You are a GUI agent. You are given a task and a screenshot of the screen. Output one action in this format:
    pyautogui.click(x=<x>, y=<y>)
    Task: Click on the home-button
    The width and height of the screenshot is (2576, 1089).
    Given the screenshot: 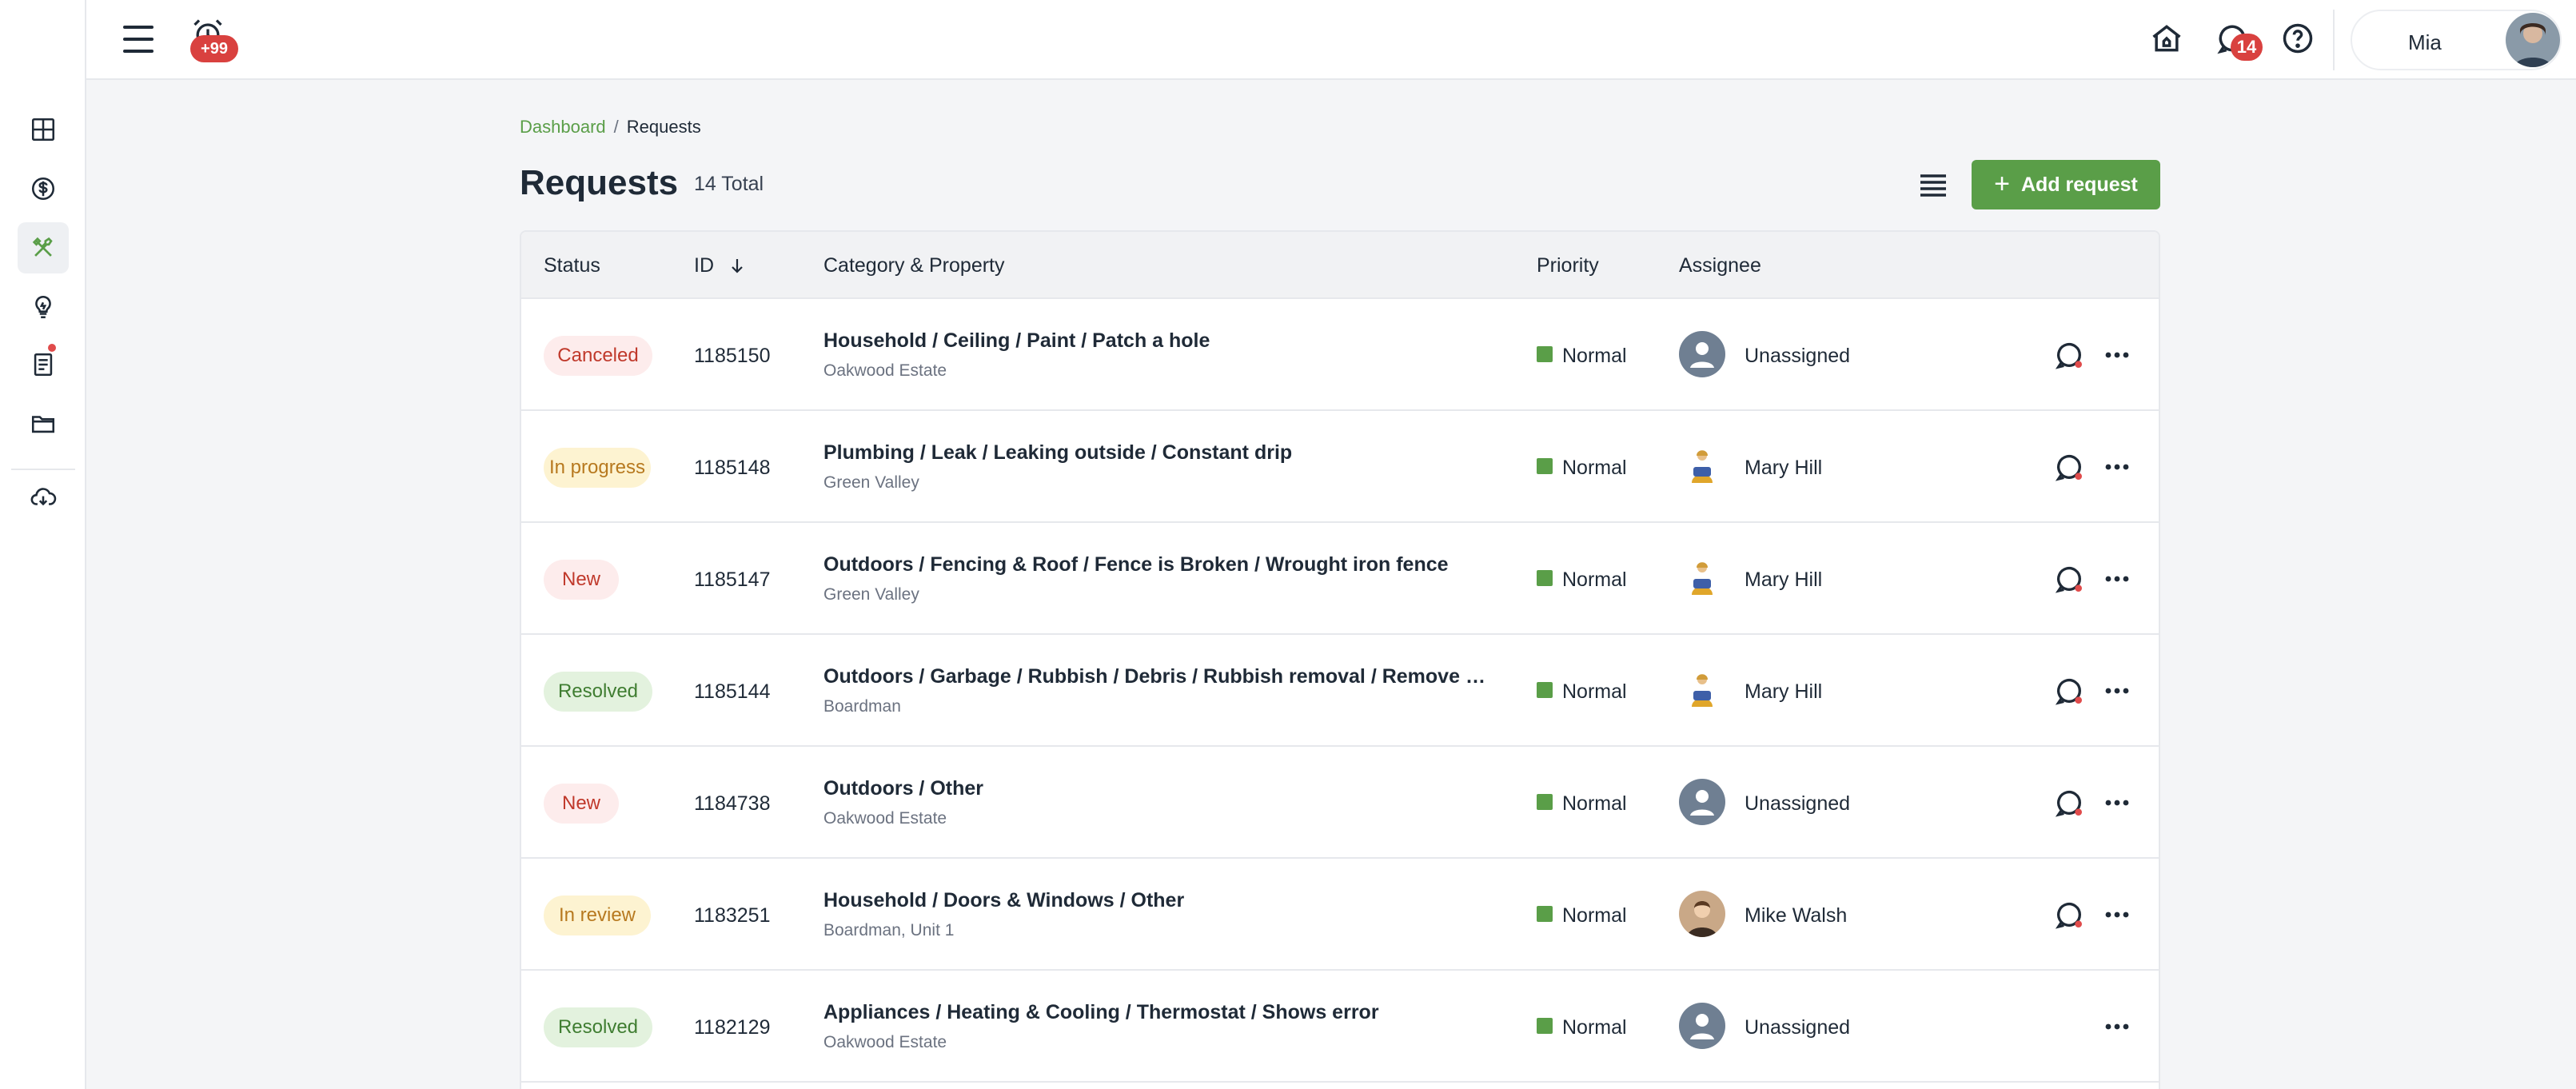 What is the action you would take?
    pyautogui.click(x=2167, y=38)
    